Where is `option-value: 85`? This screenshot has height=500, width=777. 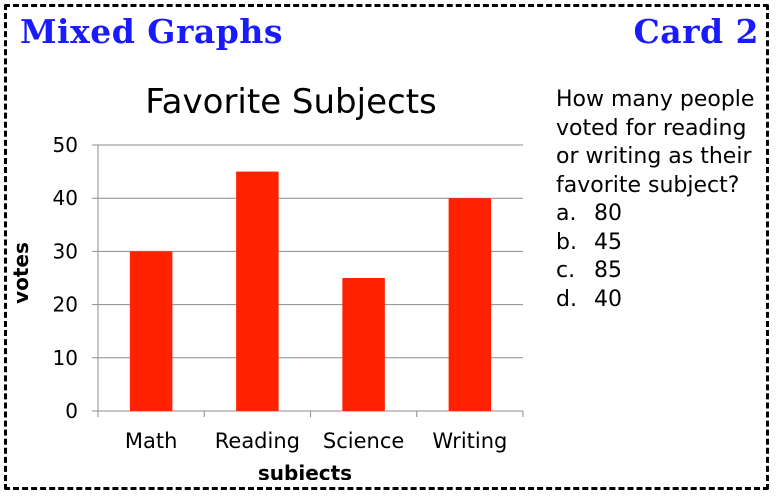
option-value: 85 is located at coordinates (608, 270).